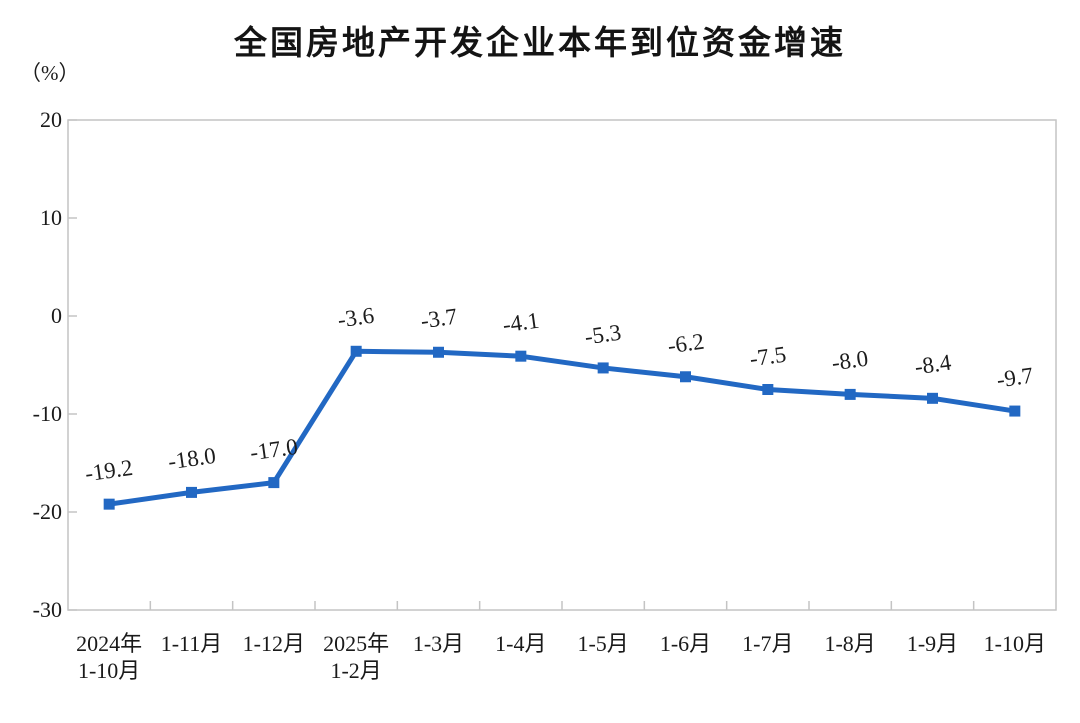  What do you see at coordinates (109, 657) in the screenshot?
I see `x-axis-label: 2024年 1-10月` at bounding box center [109, 657].